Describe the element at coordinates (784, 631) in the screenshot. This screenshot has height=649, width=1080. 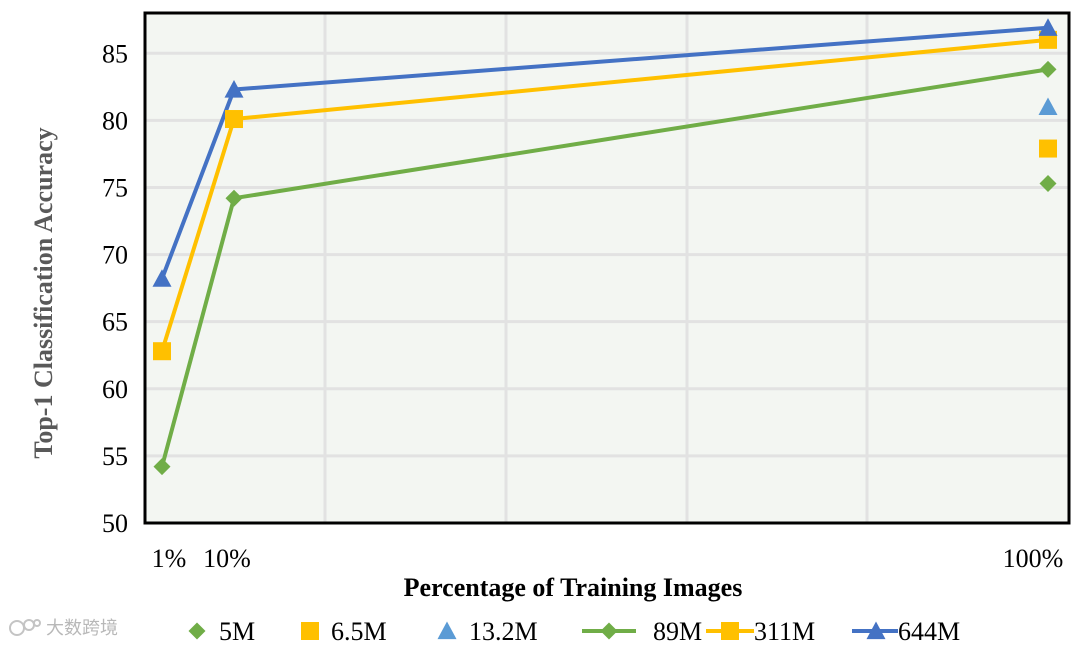
I see `legend-label-311M: 311M` at that location.